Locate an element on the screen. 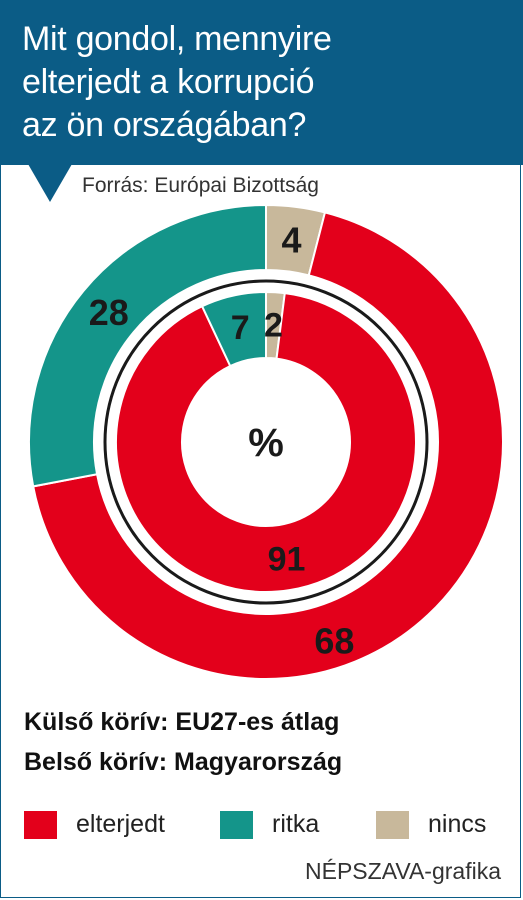 Image resolution: width=523 pixels, height=900 pixels. legend-swatch-elterjedt is located at coordinates (40, 825).